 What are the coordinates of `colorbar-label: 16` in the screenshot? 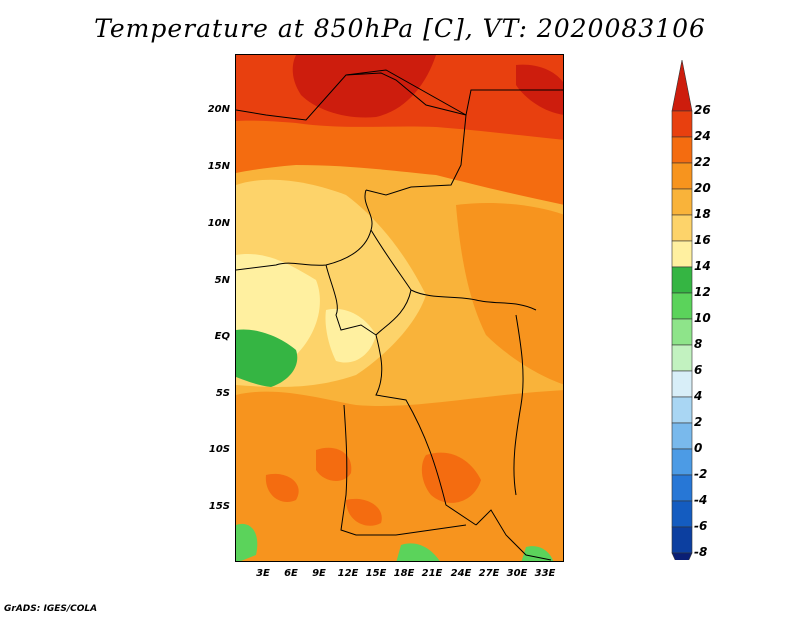 It's located at (702, 240).